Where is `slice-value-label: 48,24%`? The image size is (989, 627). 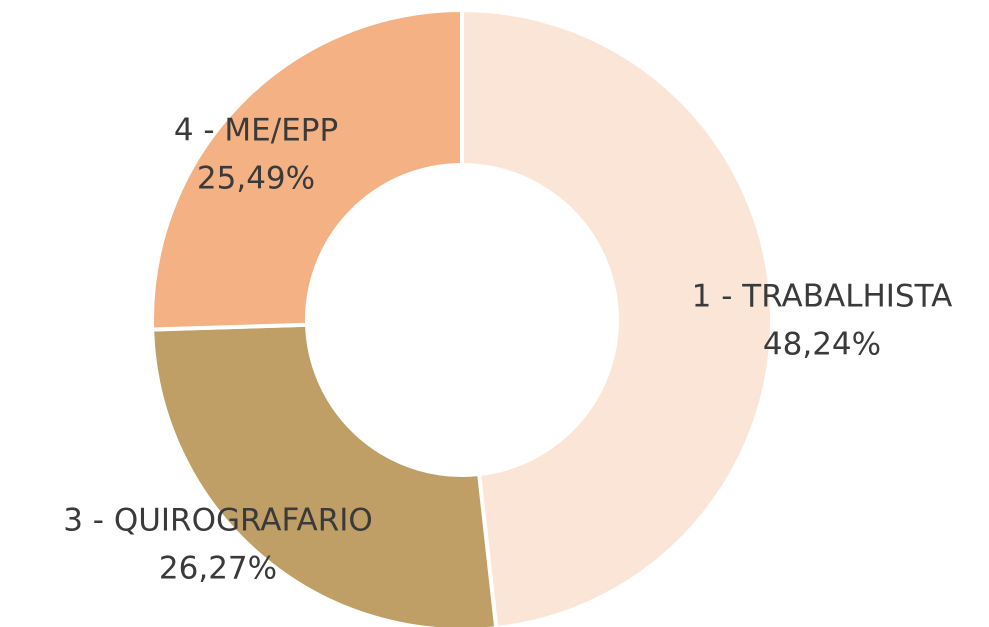
slice-value-label: 48,24% is located at coordinates (822, 345).